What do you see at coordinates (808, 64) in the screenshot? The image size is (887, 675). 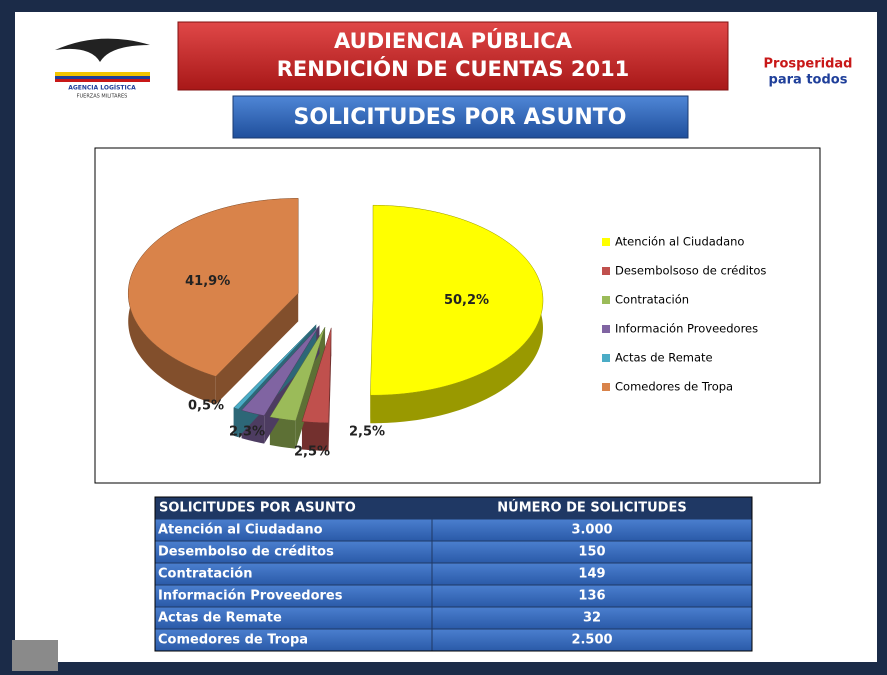 I see `logo-text: Prosperidad` at bounding box center [808, 64].